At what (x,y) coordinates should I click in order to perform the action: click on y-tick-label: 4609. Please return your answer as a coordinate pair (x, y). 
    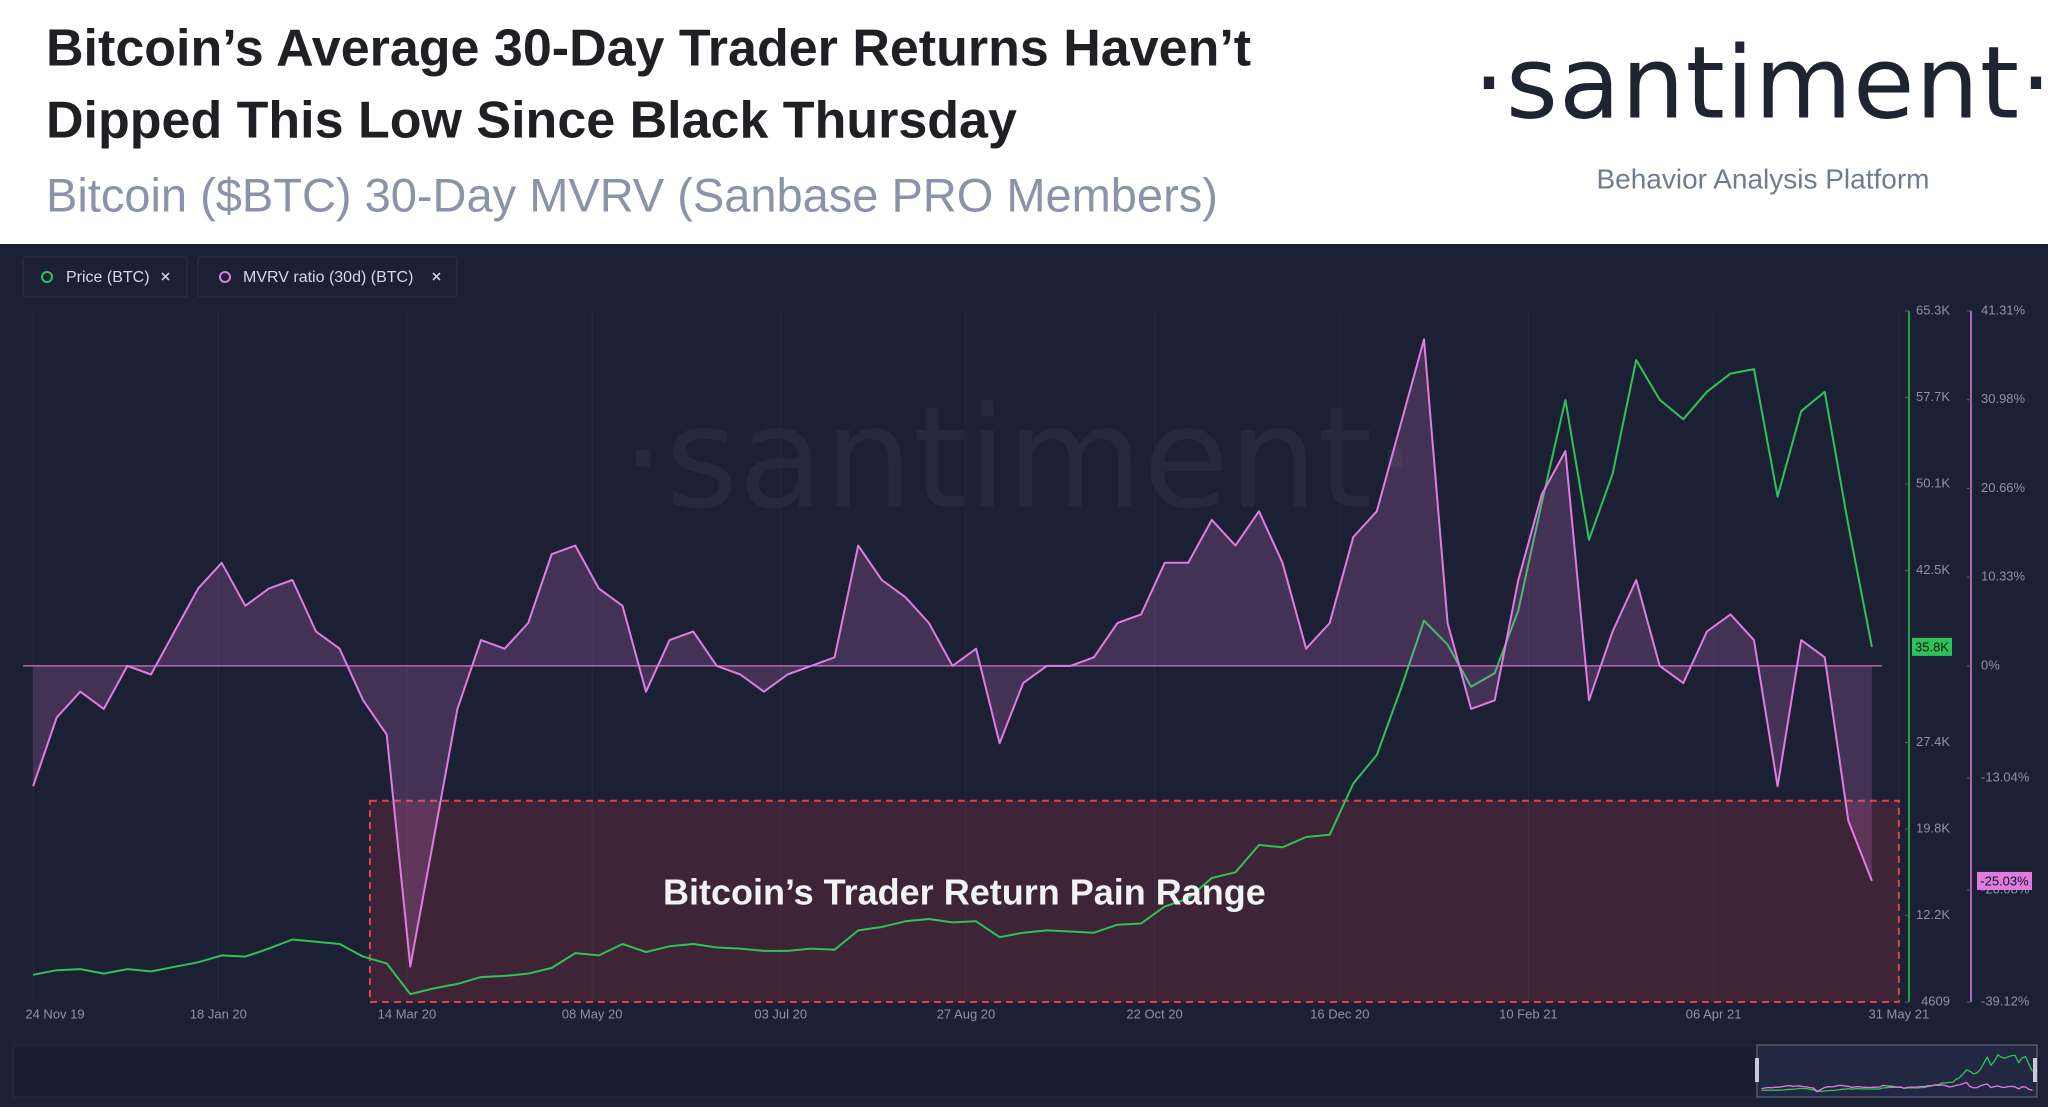
    Looking at the image, I should click on (1935, 1000).